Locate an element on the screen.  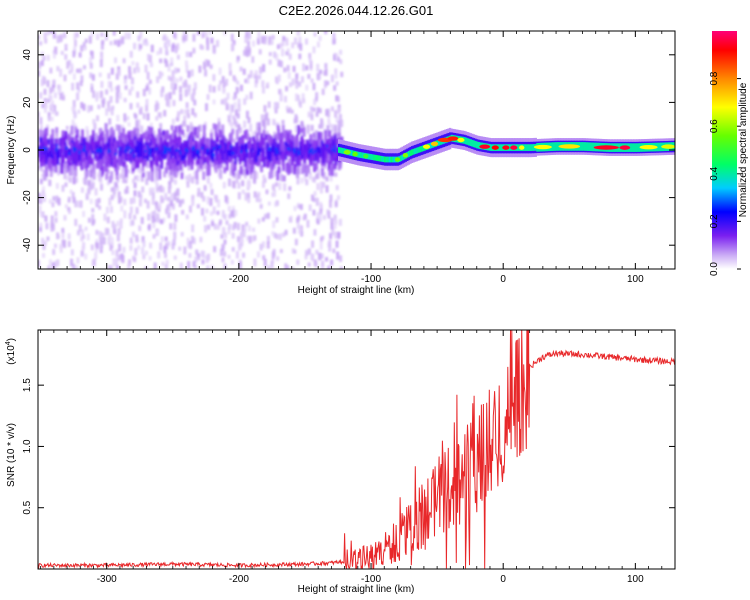
snr-y-tick-label: 1.5 is located at coordinates (27, 385).